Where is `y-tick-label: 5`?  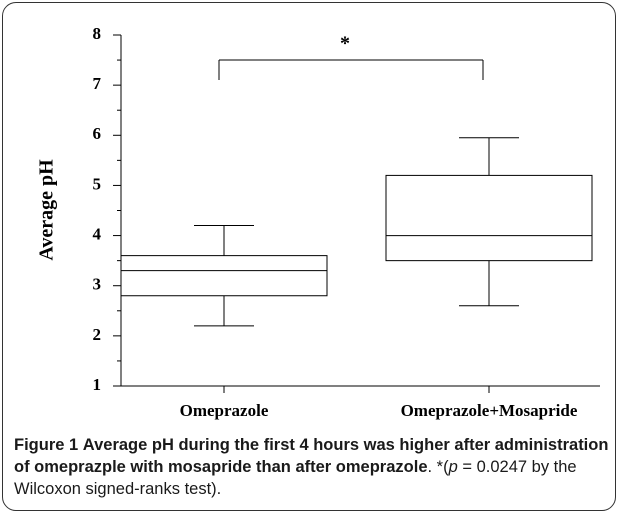 y-tick-label: 5 is located at coordinates (97, 183).